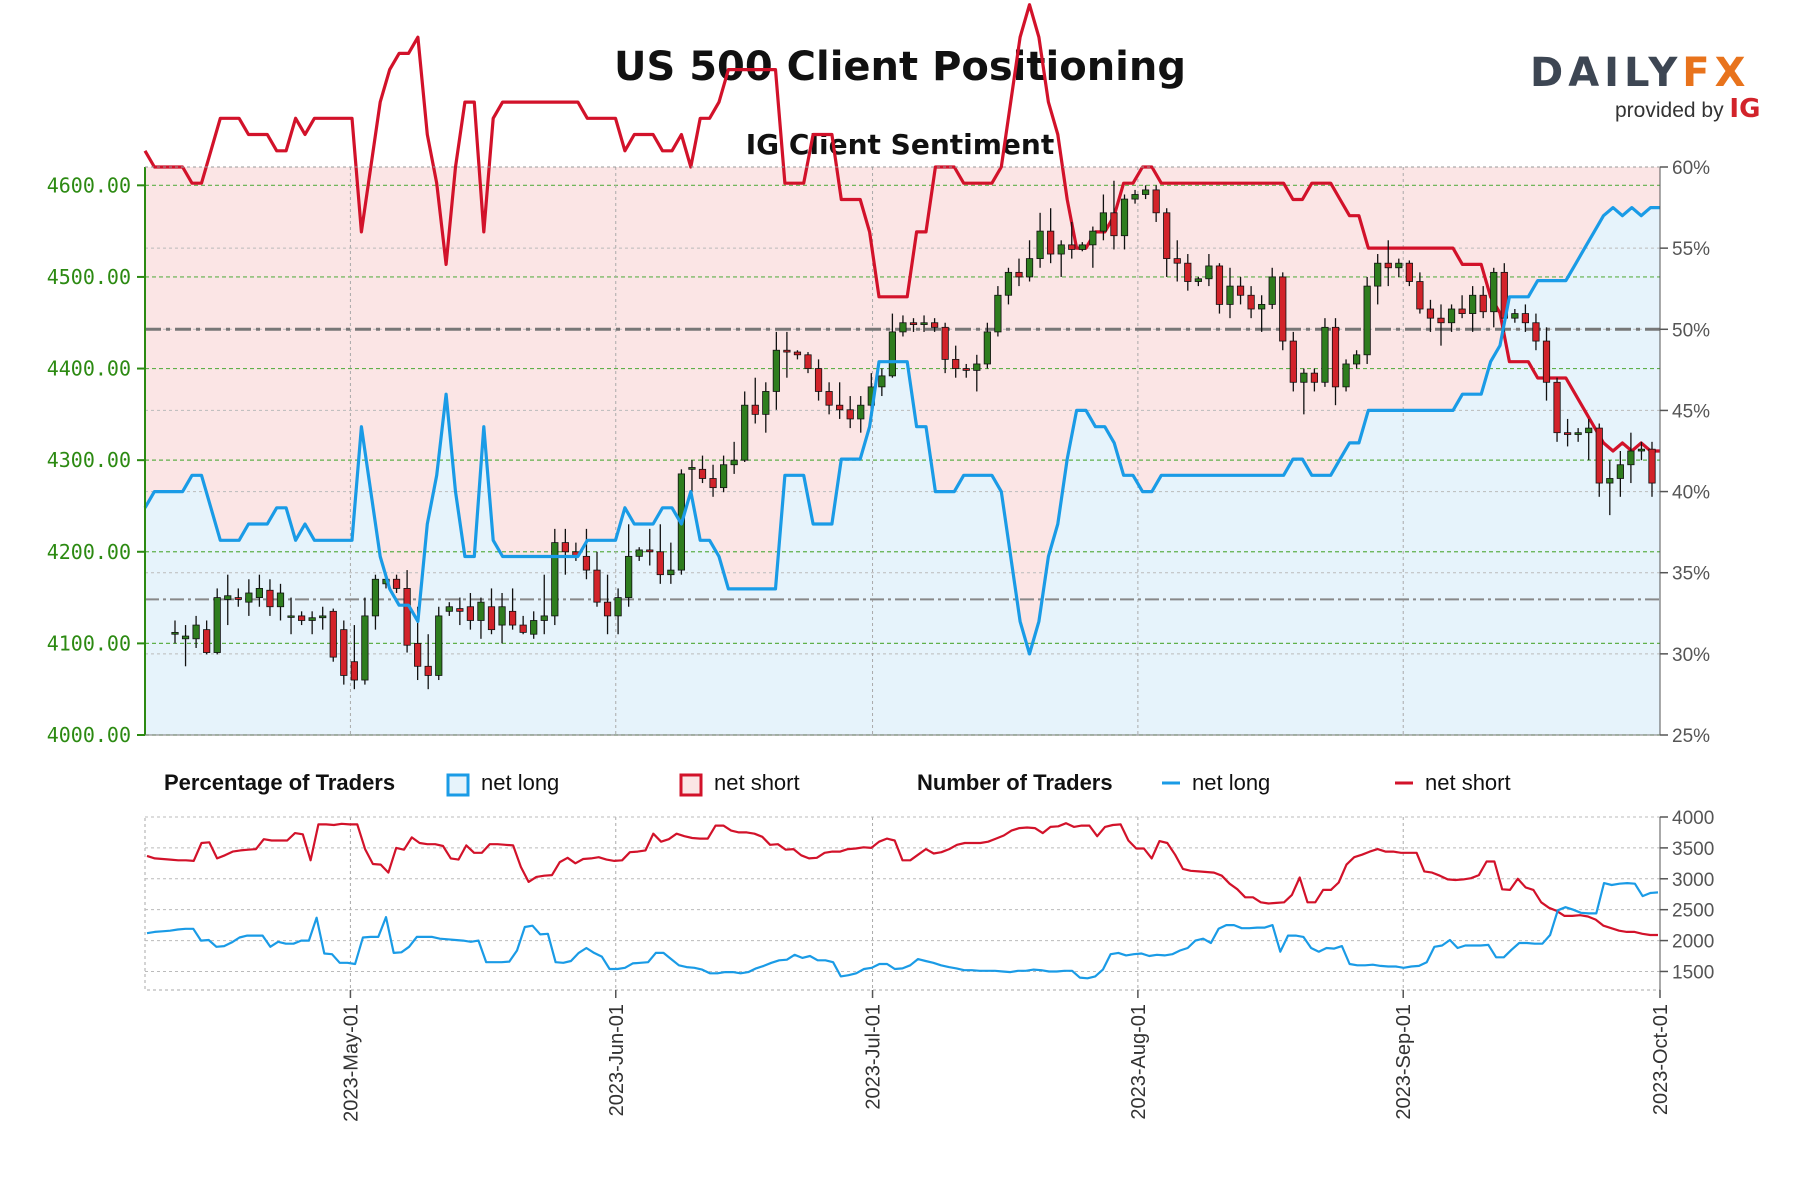 This screenshot has width=1800, height=1200. What do you see at coordinates (1468, 782) in the screenshot?
I see `legend-num-short-label: net short` at bounding box center [1468, 782].